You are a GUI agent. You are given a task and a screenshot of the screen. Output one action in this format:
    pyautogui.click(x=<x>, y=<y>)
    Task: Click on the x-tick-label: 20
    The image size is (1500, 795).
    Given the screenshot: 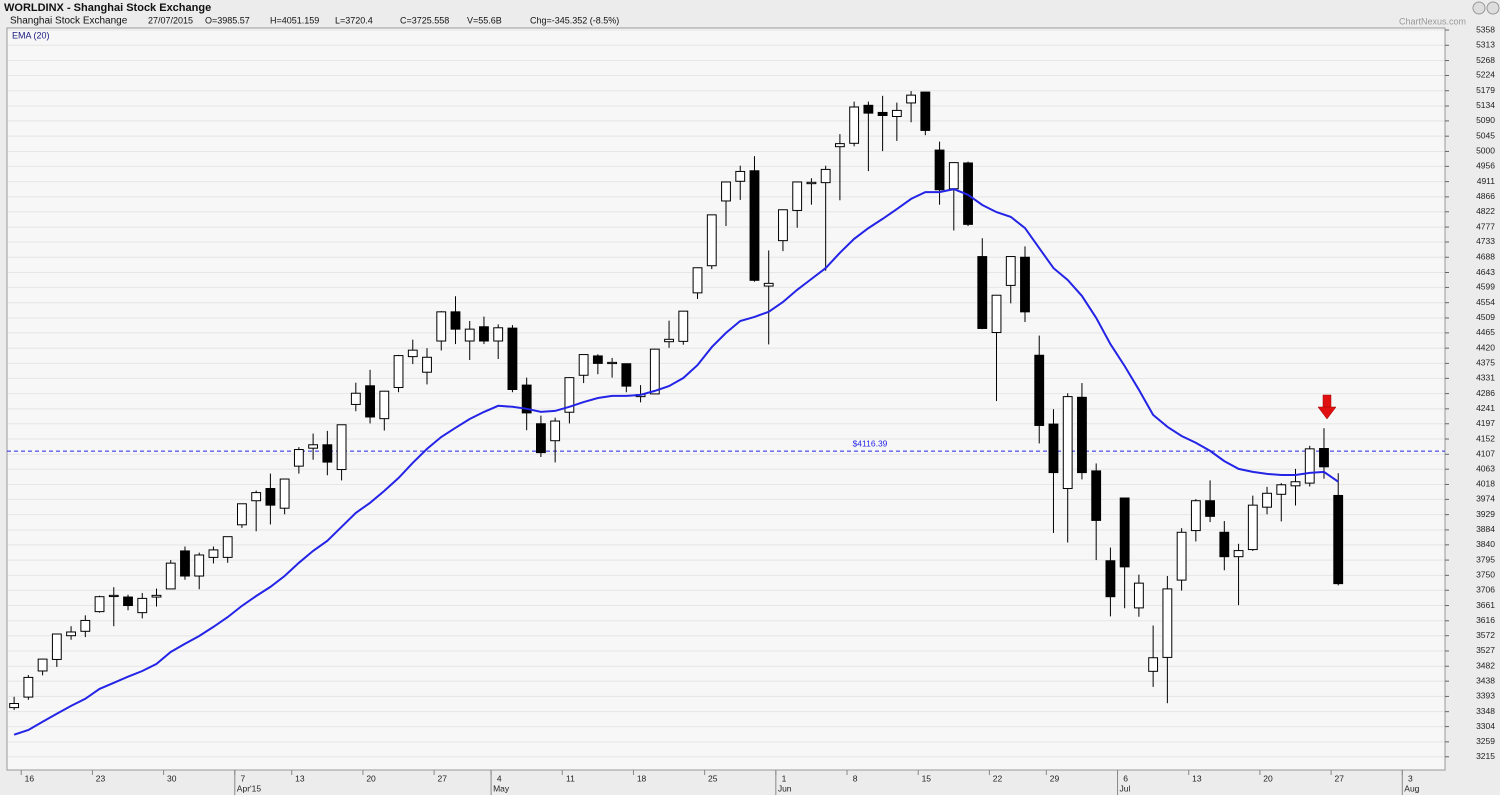 What is the action you would take?
    pyautogui.click(x=1268, y=778)
    